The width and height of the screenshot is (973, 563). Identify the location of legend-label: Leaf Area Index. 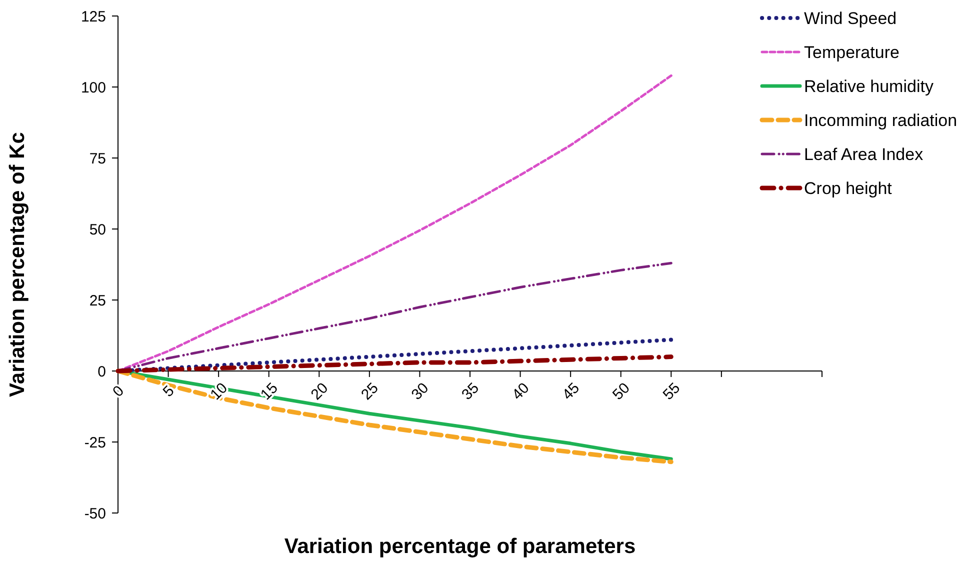
(864, 154).